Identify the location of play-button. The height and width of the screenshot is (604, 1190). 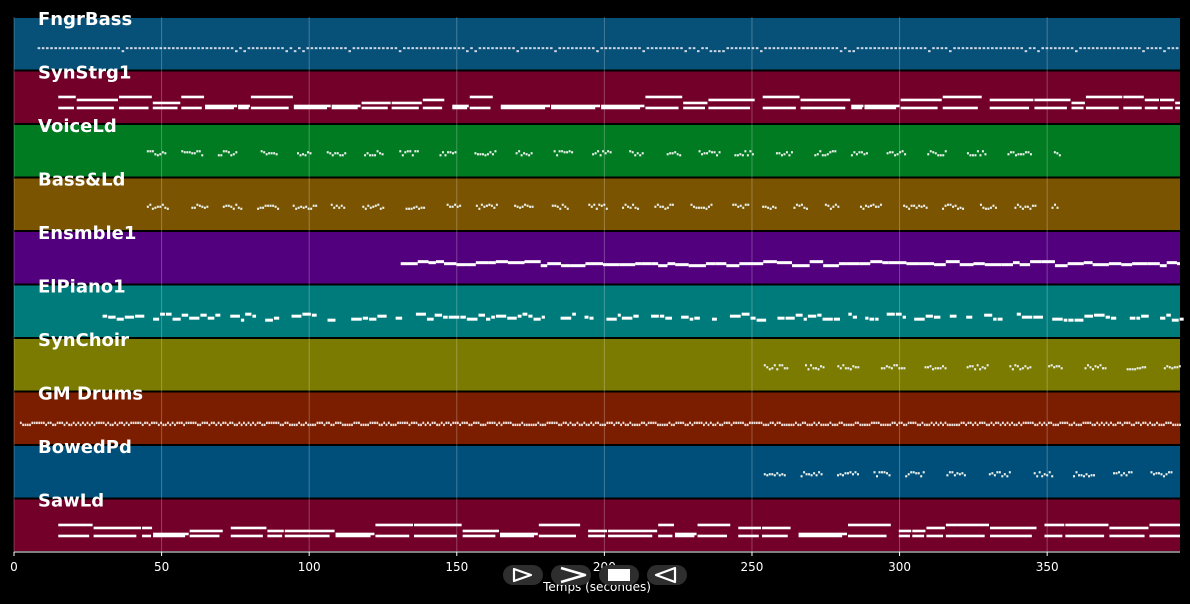
(523, 575).